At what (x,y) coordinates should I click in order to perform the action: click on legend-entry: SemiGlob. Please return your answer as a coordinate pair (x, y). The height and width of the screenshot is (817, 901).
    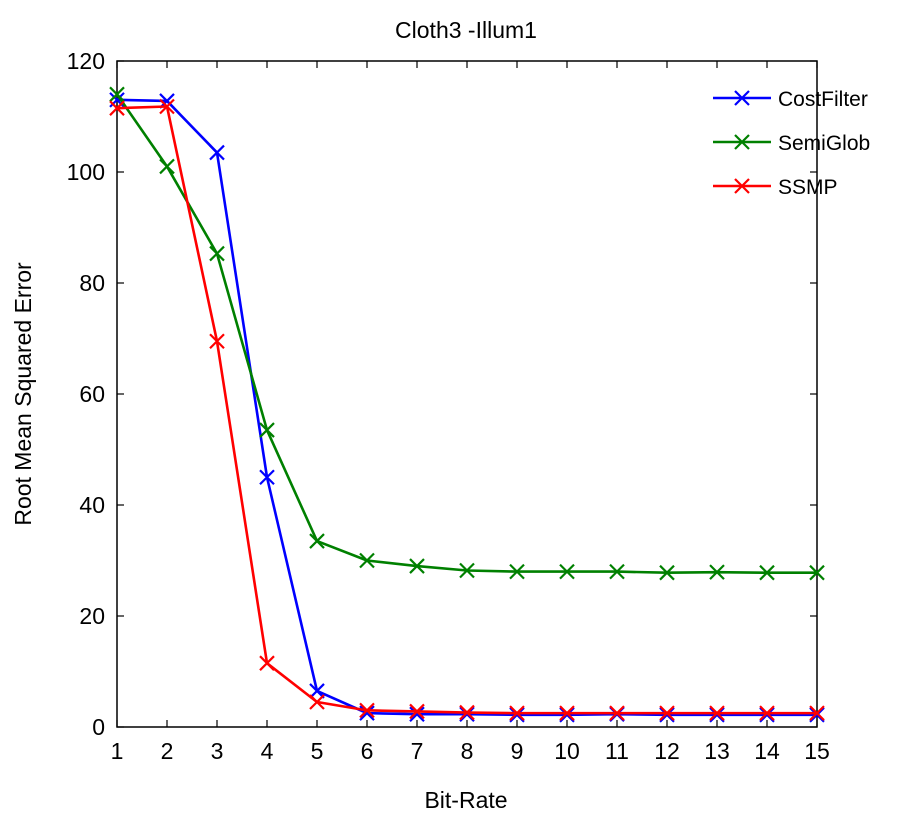
    Looking at the image, I should click on (791, 143).